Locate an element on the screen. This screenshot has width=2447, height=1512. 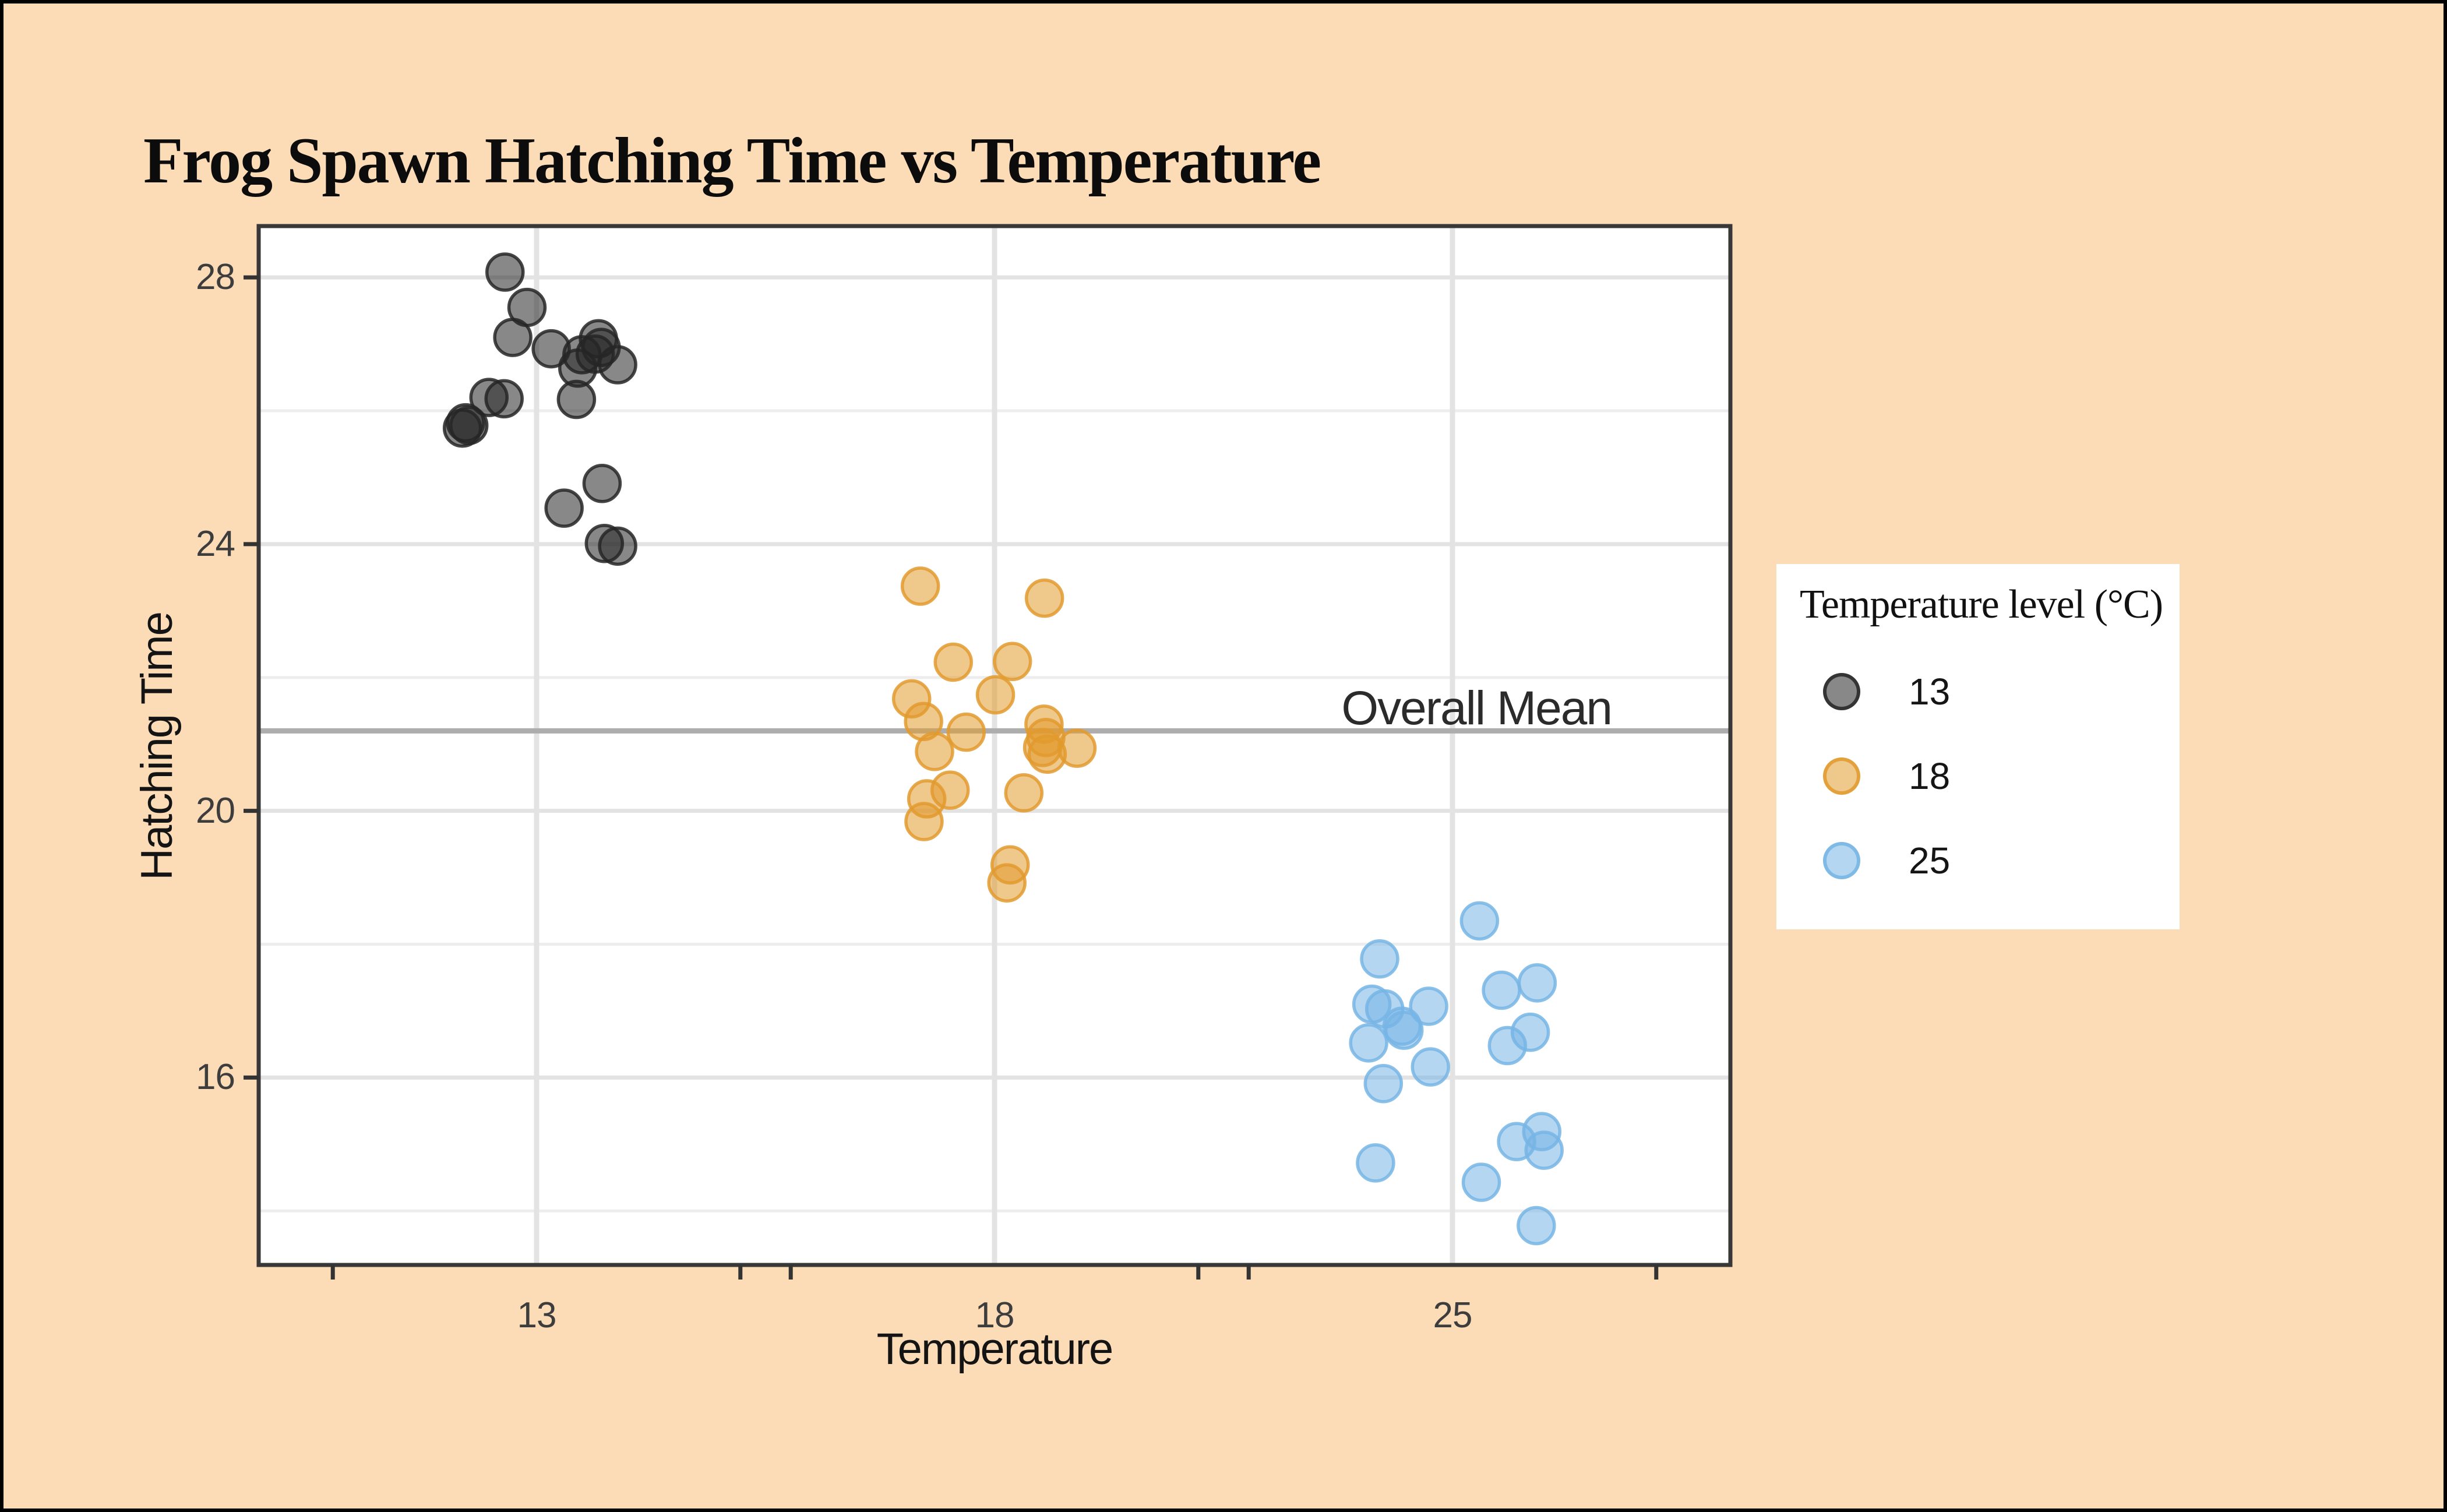
legend-title: Temperature level (°C) is located at coordinates (1982, 604).